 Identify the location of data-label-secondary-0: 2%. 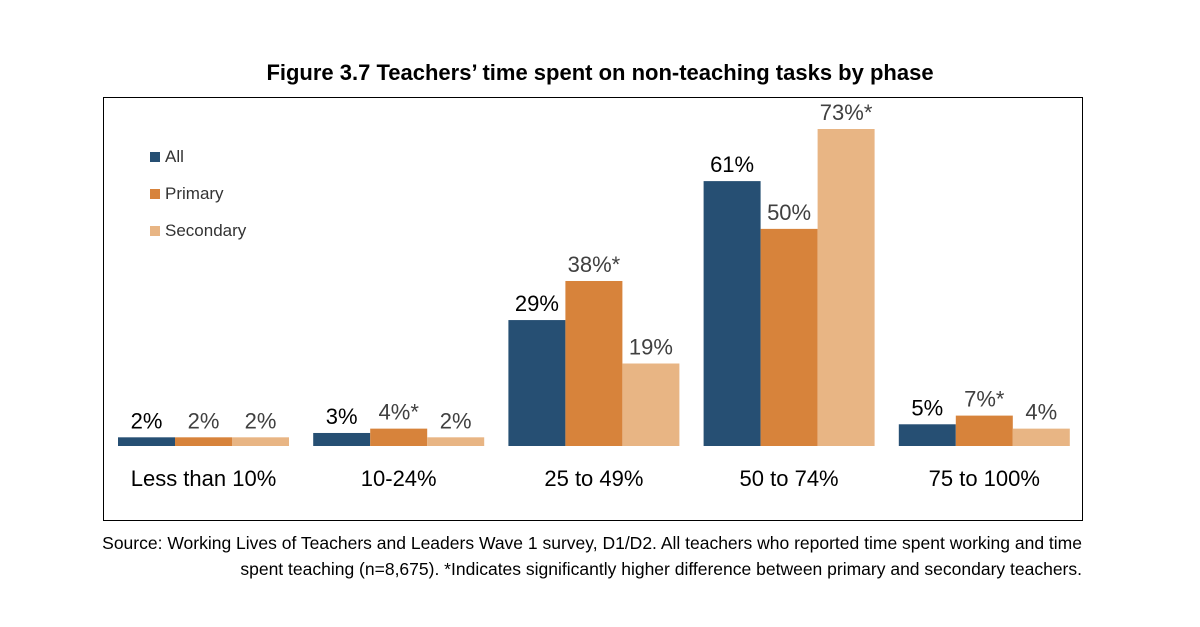
(261, 420).